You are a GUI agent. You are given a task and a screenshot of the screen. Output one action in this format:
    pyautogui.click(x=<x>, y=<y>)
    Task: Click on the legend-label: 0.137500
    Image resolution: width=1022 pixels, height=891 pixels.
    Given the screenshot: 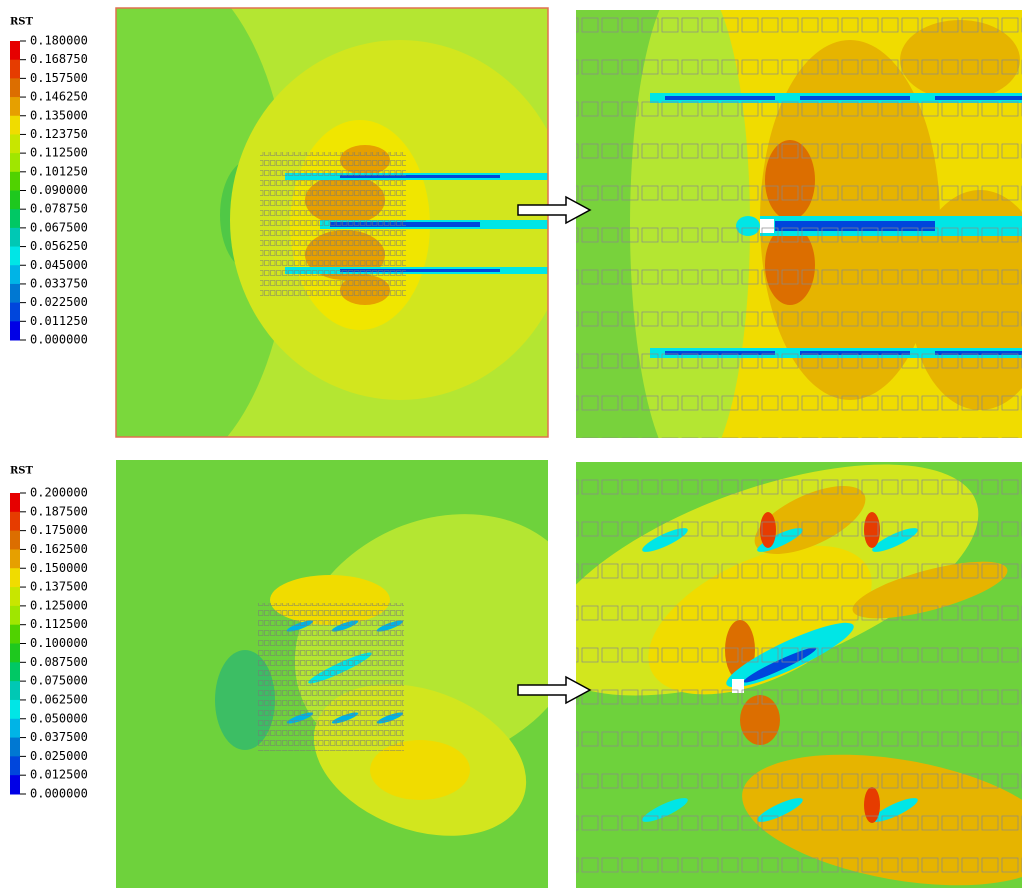 What is the action you would take?
    pyautogui.click(x=59, y=587)
    